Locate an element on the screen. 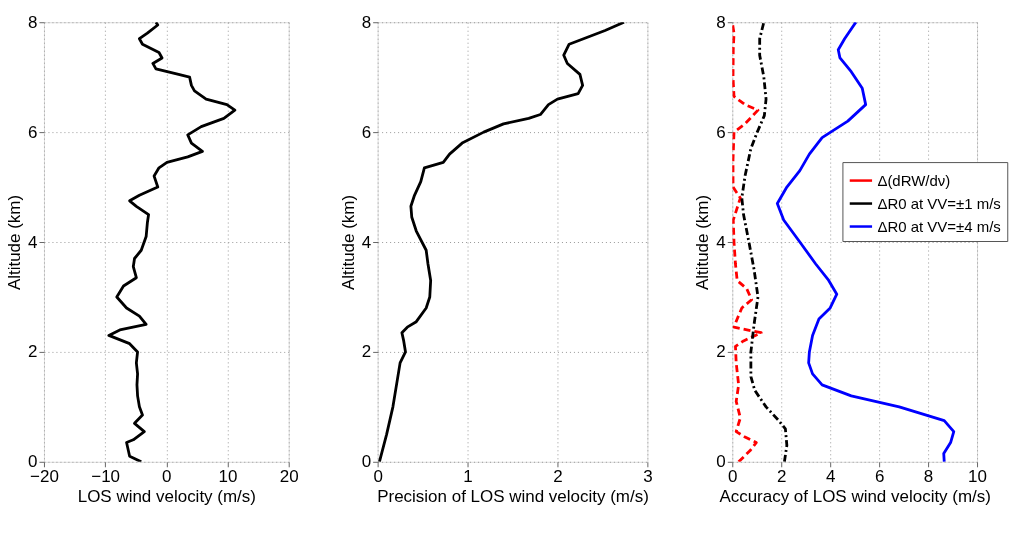 This screenshot has width=1014, height=535. legend-label: ΔR0 at VV=±4 m/s is located at coordinates (939, 226).